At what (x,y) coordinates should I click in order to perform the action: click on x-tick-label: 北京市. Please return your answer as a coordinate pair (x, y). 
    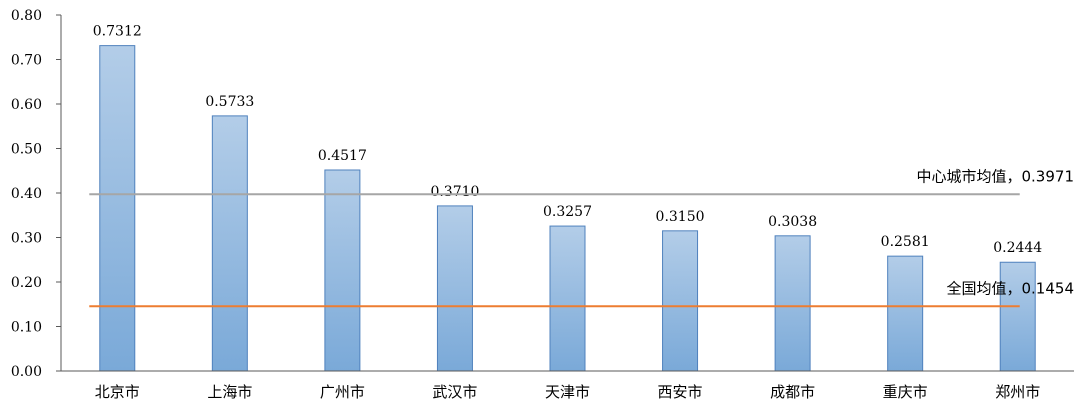
    Looking at the image, I should click on (117, 392).